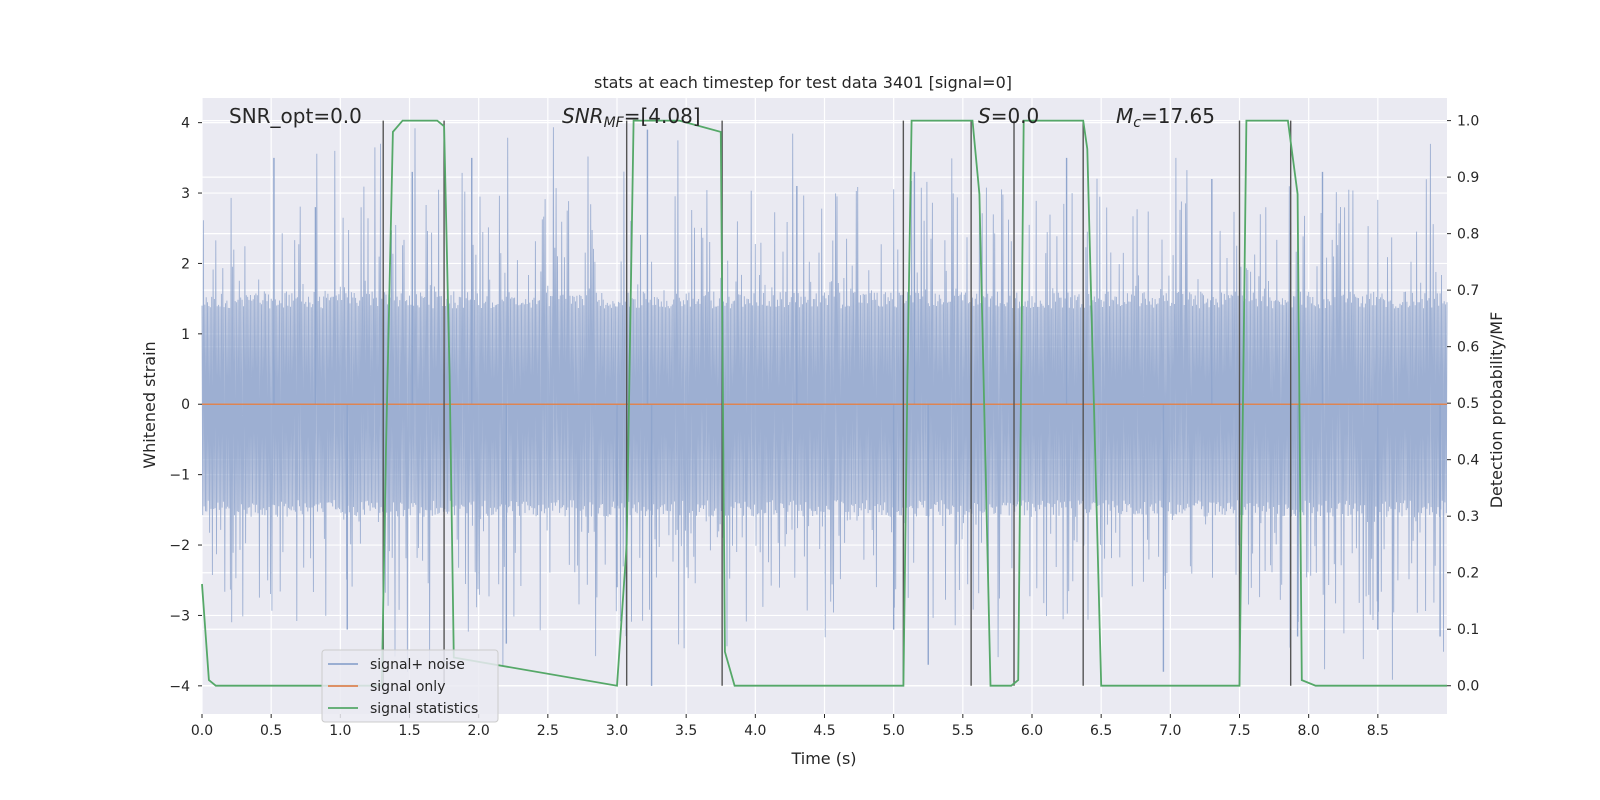 Image resolution: width=1600 pixels, height=800 pixels. I want to click on y-tick-label-left: −4, so click(179, 687).